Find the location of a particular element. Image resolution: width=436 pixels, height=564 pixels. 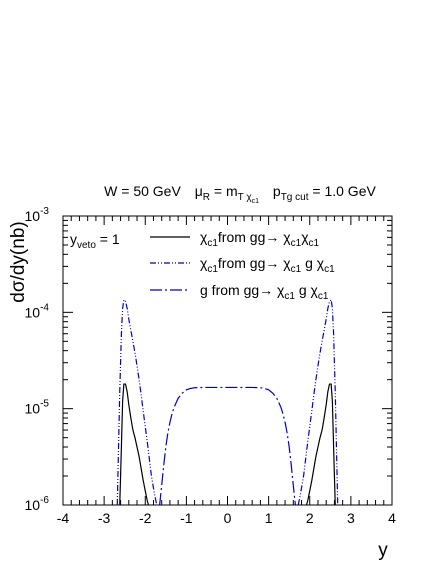

y-axis-label: dσ/dy(nb) is located at coordinates (18, 261).